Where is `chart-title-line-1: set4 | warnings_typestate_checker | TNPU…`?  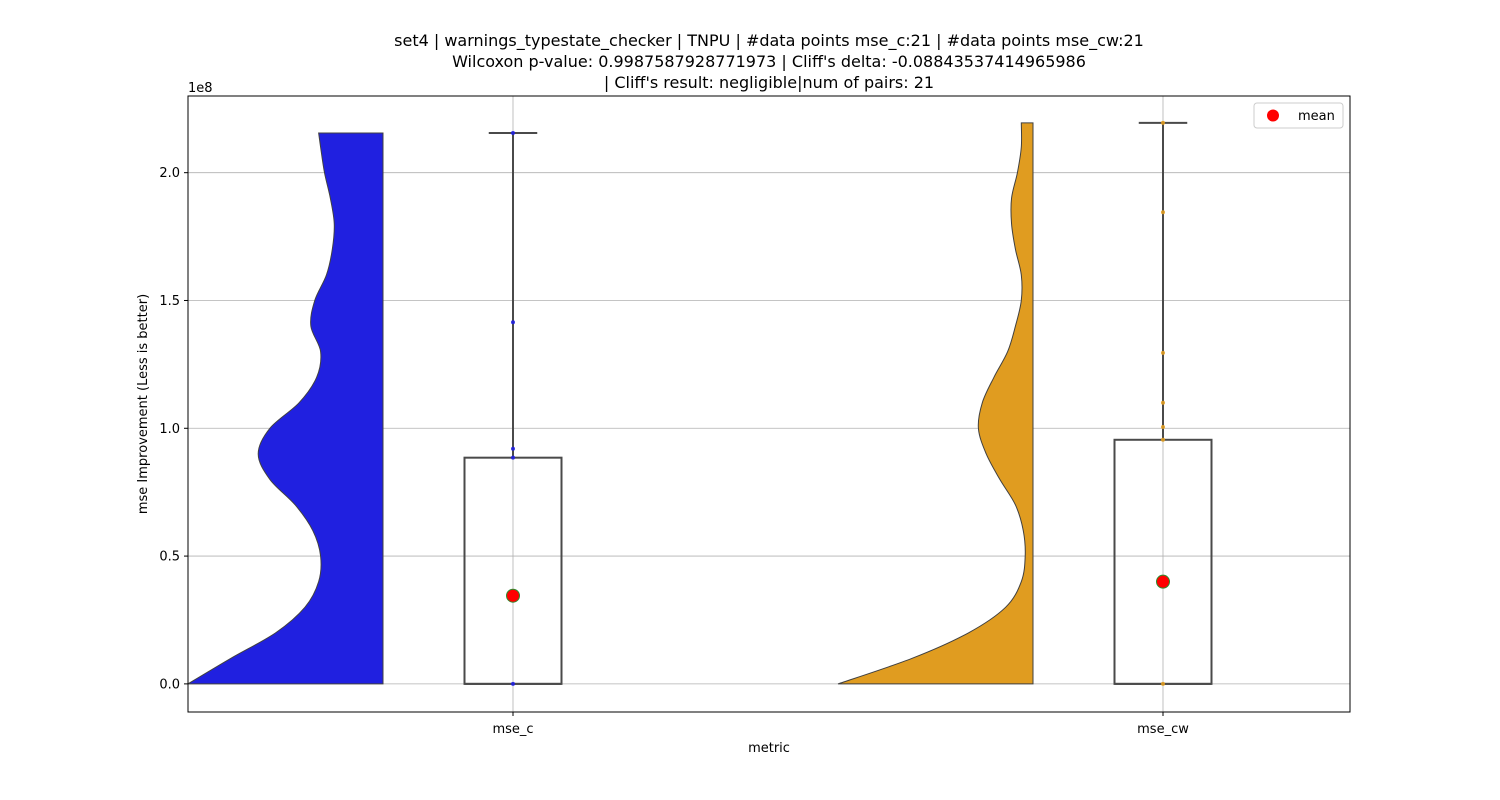
chart-title-line-1: set4 | warnings_typestate_checker | TNPU… is located at coordinates (769, 41).